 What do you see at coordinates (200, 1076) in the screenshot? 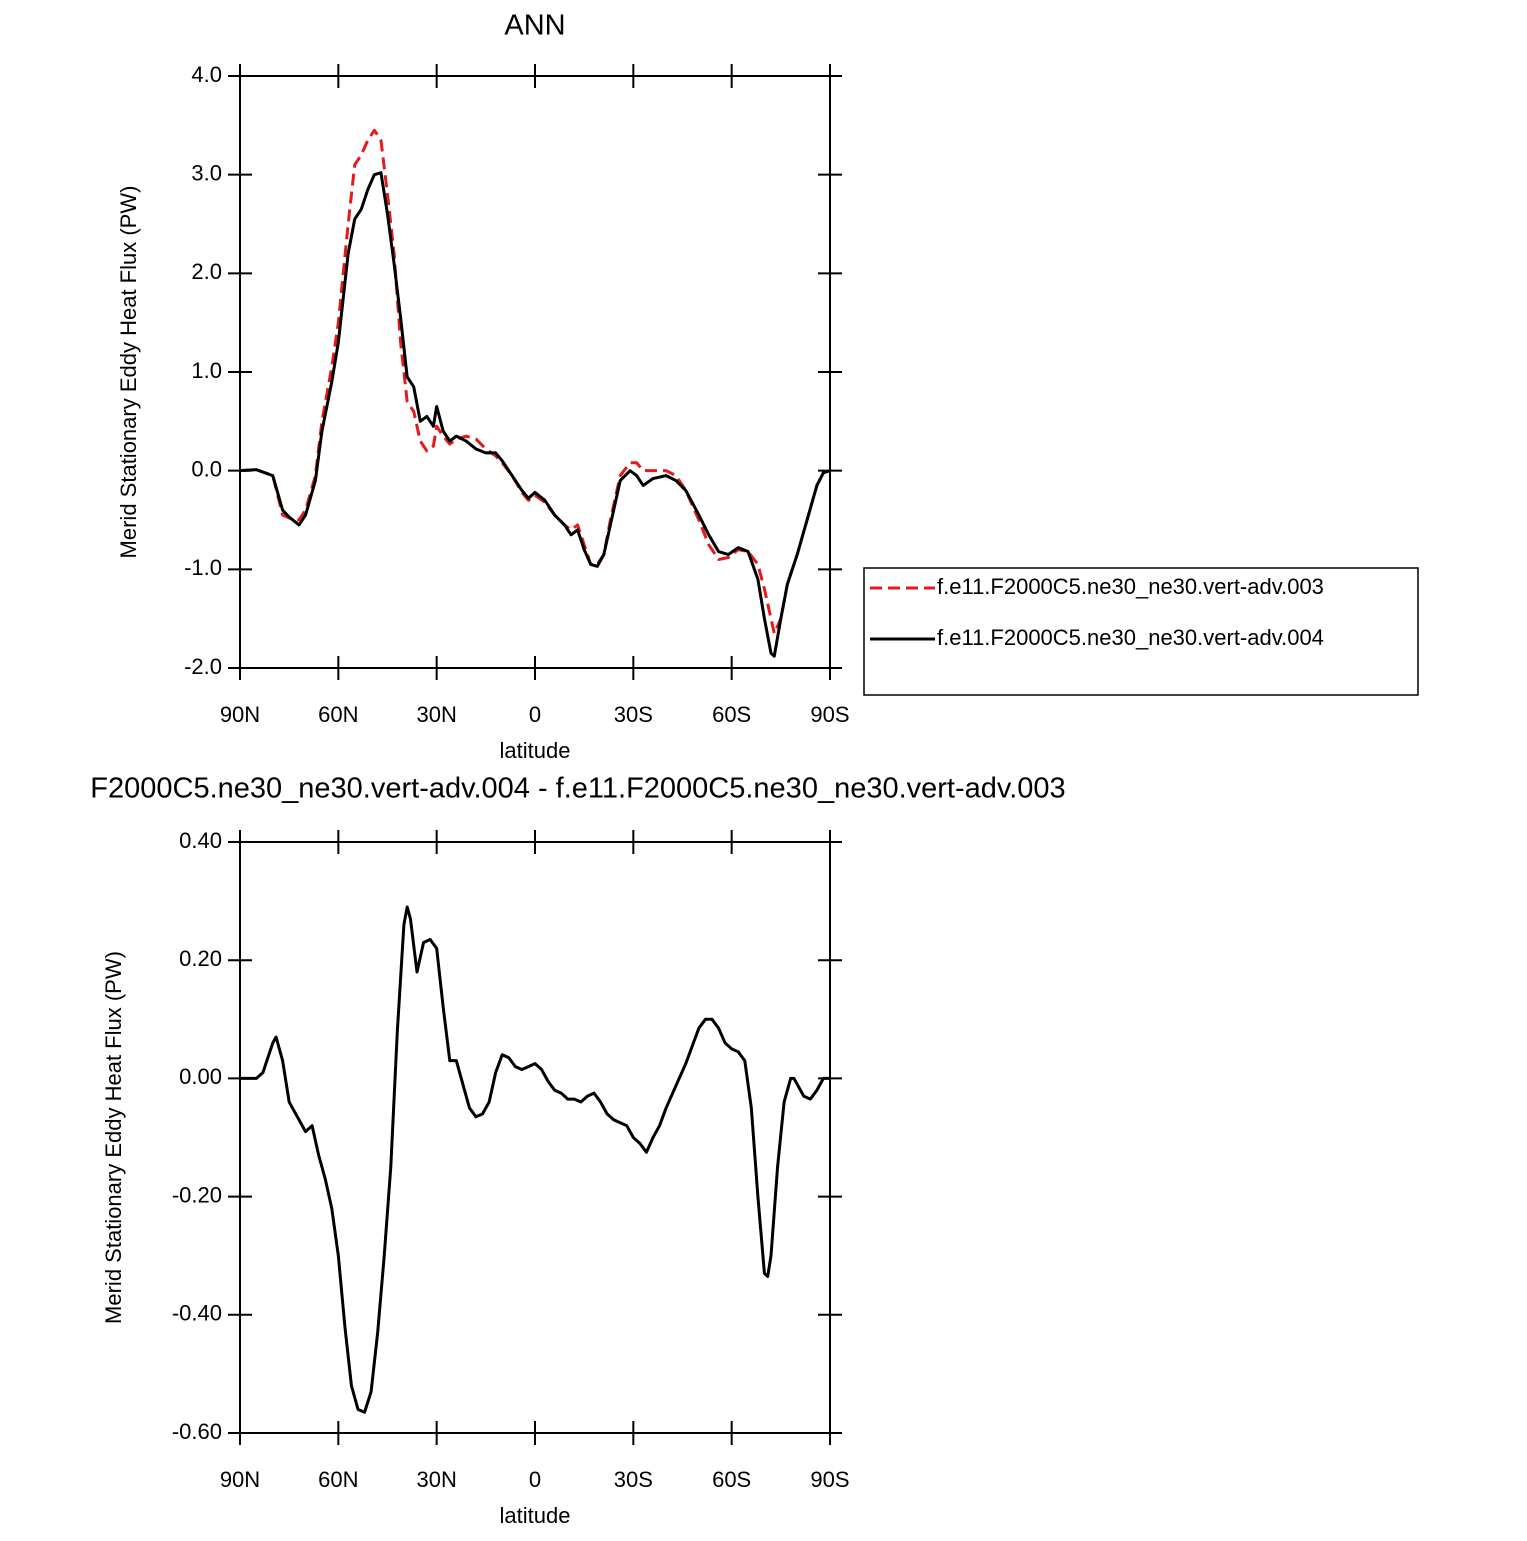
I see `y-tick-label: 0.00` at bounding box center [200, 1076].